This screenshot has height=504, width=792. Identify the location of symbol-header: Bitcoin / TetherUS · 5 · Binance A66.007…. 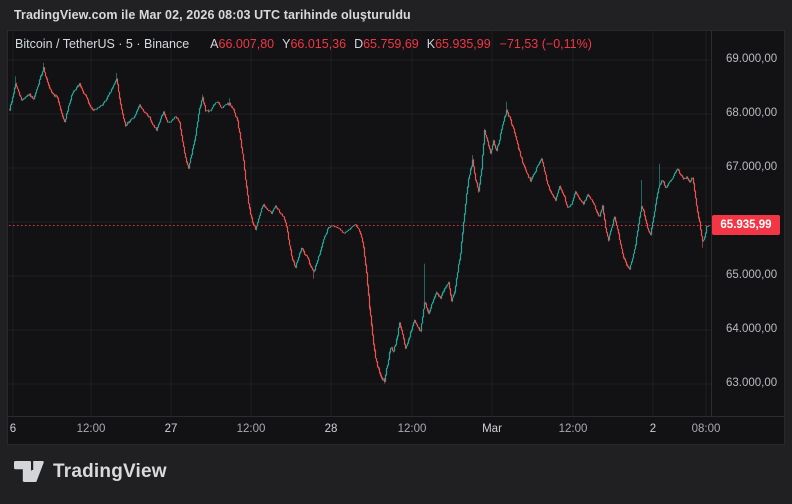
(303, 44).